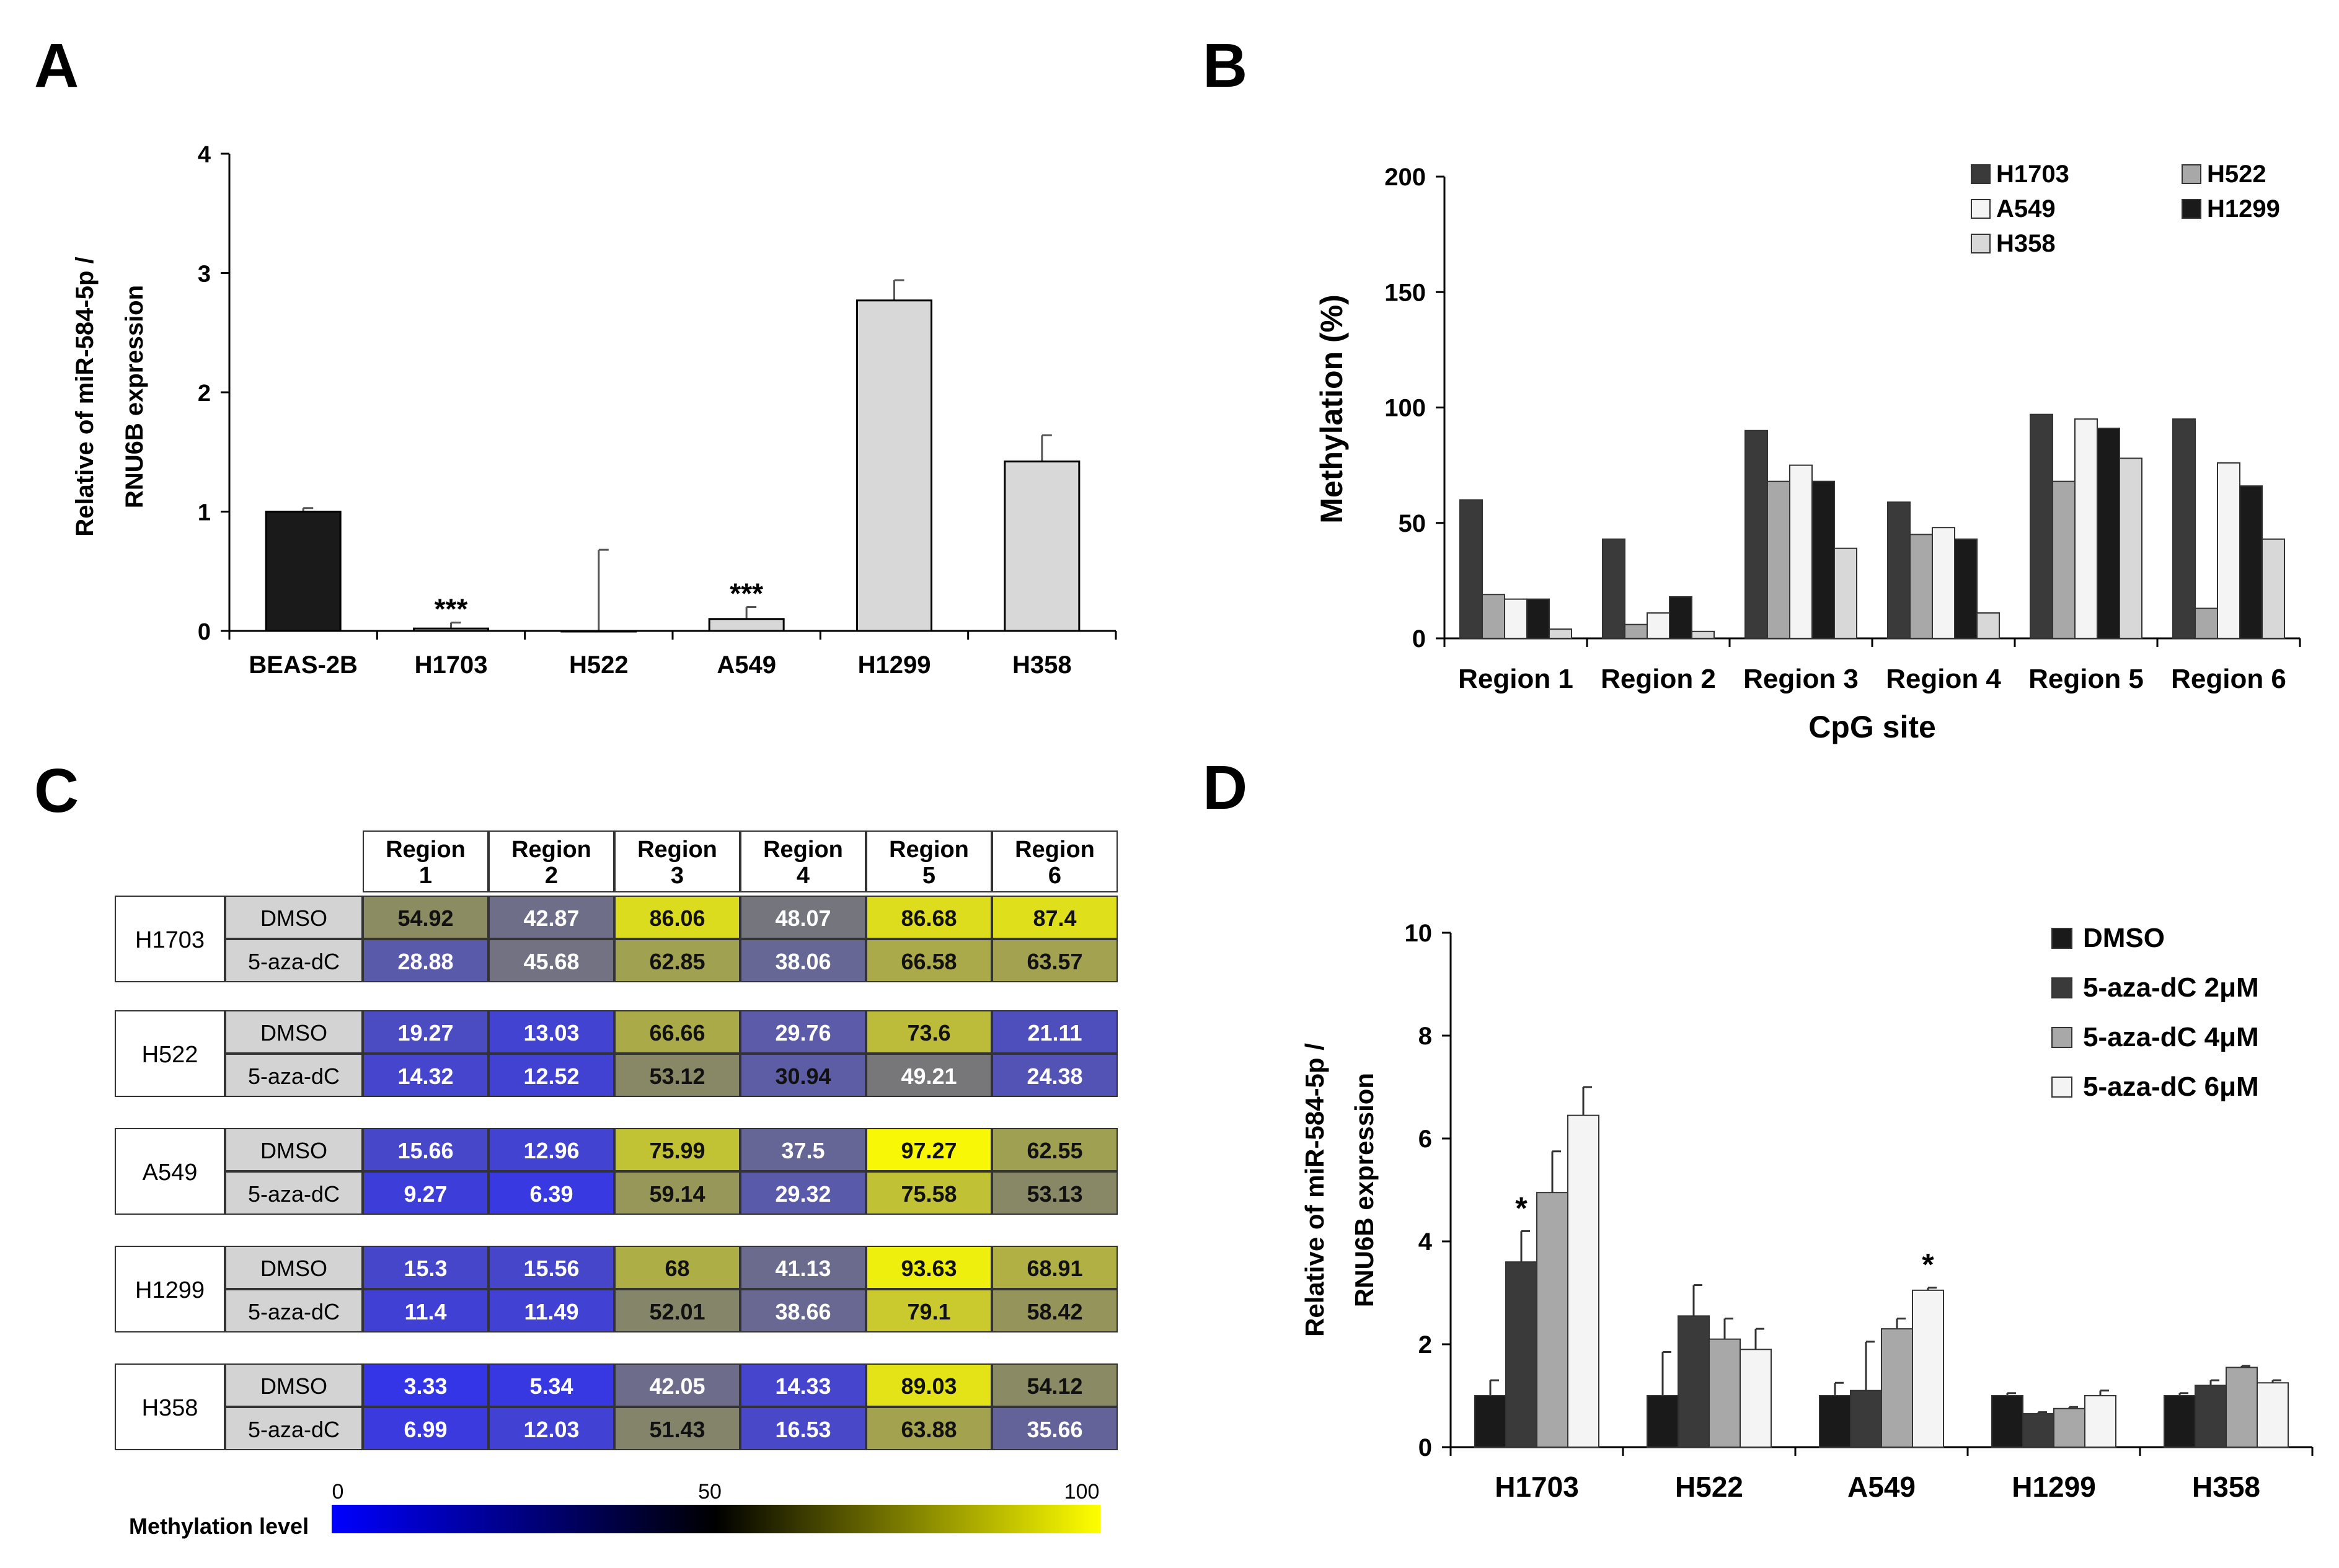 This screenshot has height=1568, width=2339. Describe the element at coordinates (1405, 292) in the screenshot. I see `chart-b-y-tick-label: 150` at that location.